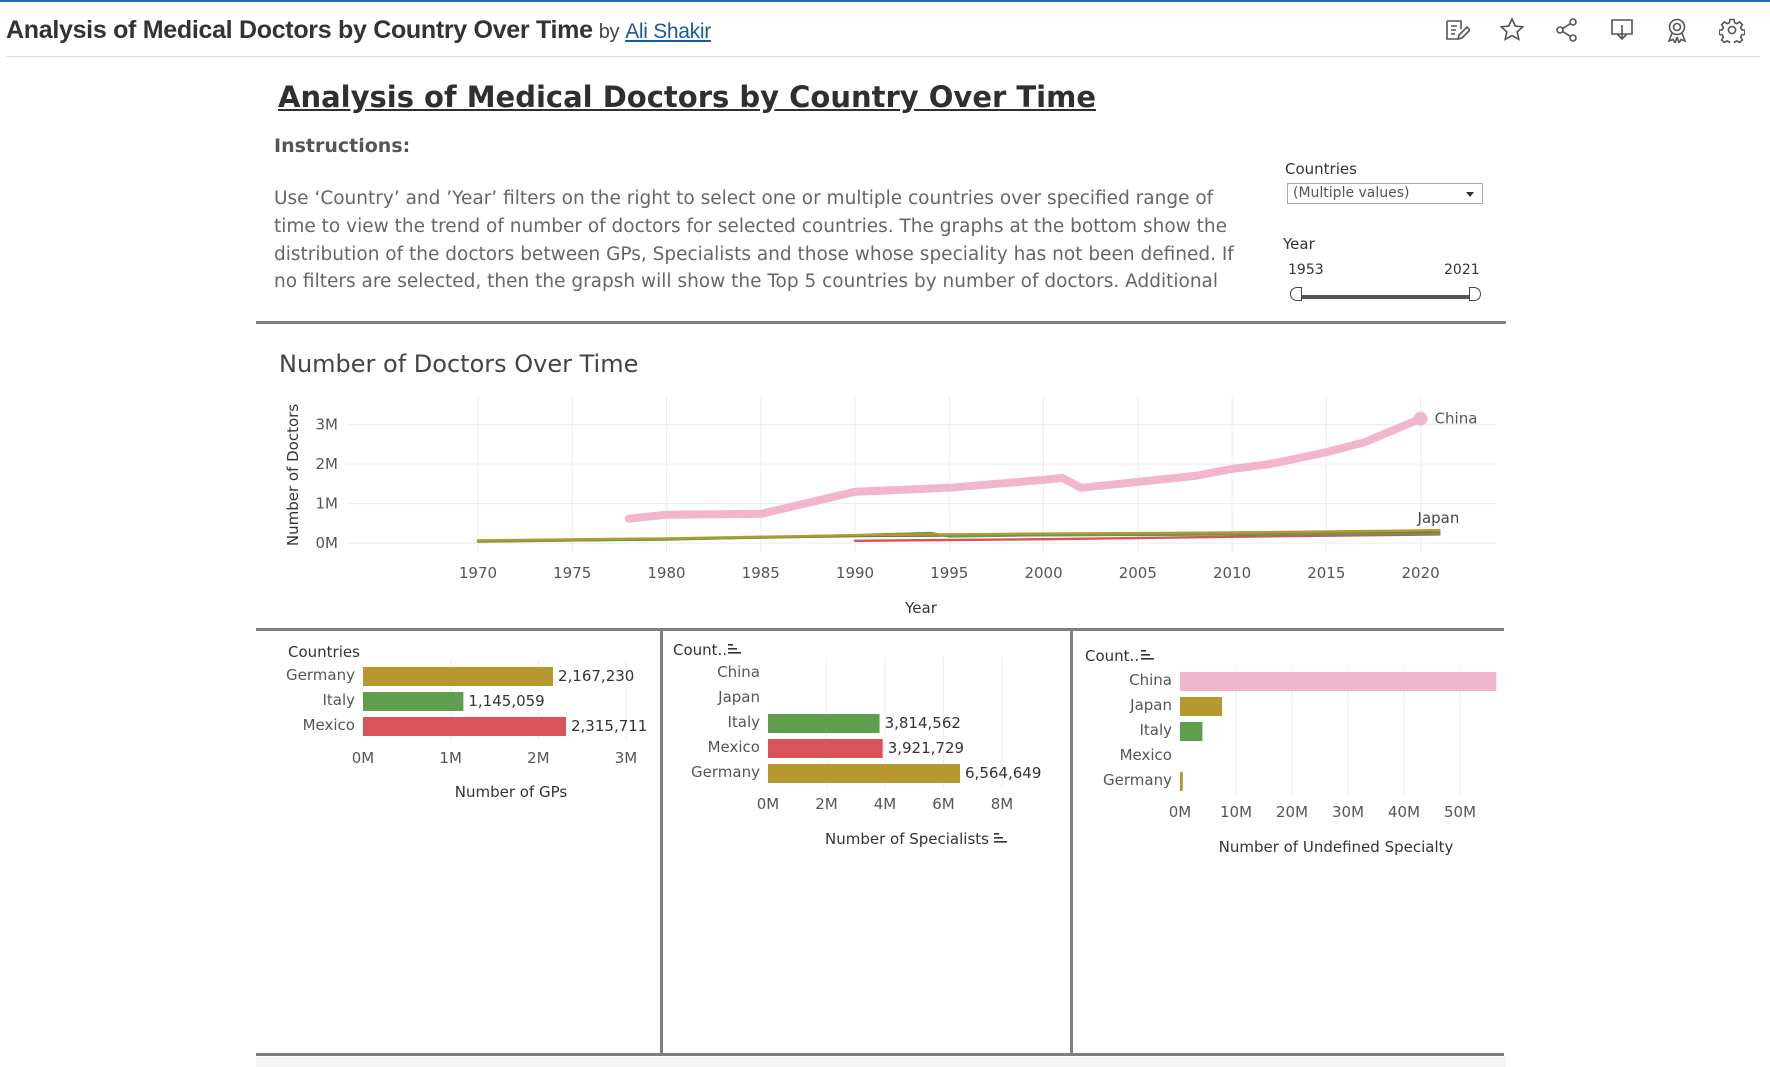 Image resolution: width=1770 pixels, height=1067 pixels. Describe the element at coordinates (1306, 270) in the screenshot. I see `year-min-value: 1953` at that location.